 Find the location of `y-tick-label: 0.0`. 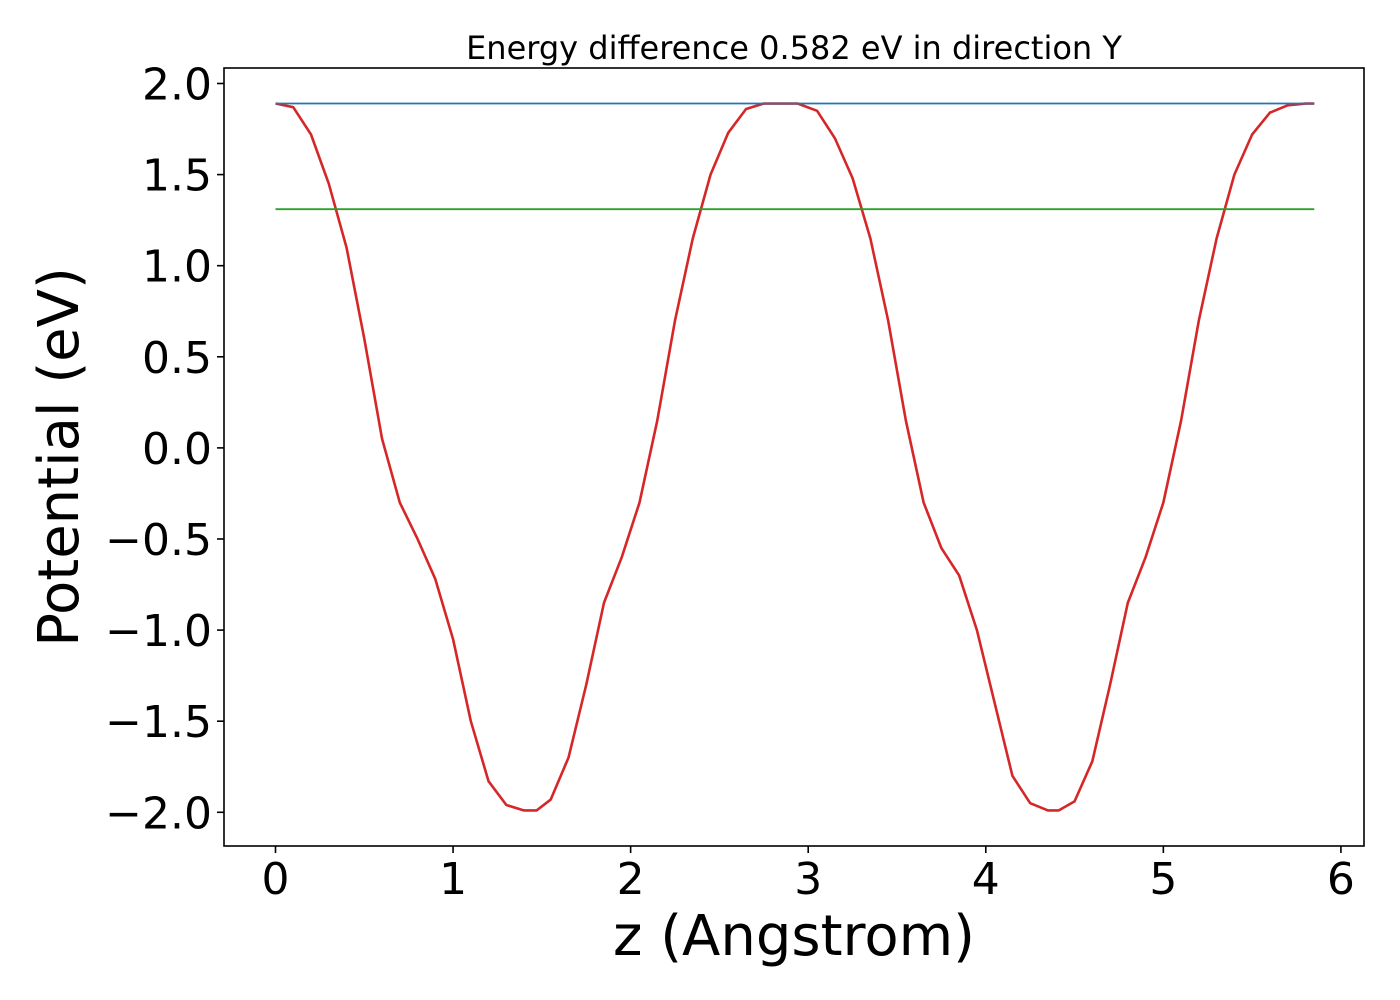

y-tick-label: 0.0 is located at coordinates (177, 449).